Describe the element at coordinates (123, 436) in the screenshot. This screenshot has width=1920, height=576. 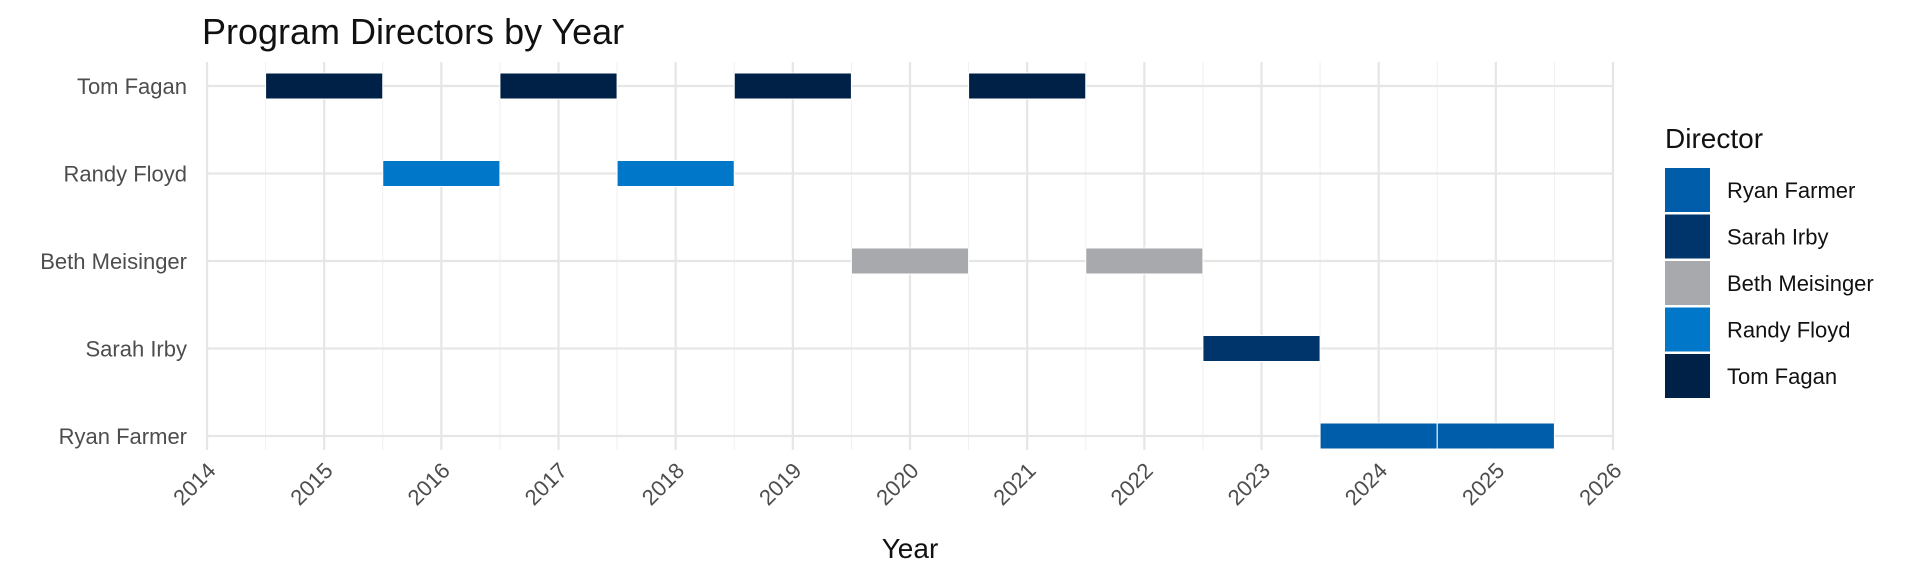
I see `y-tick-label: Ryan Farmer` at that location.